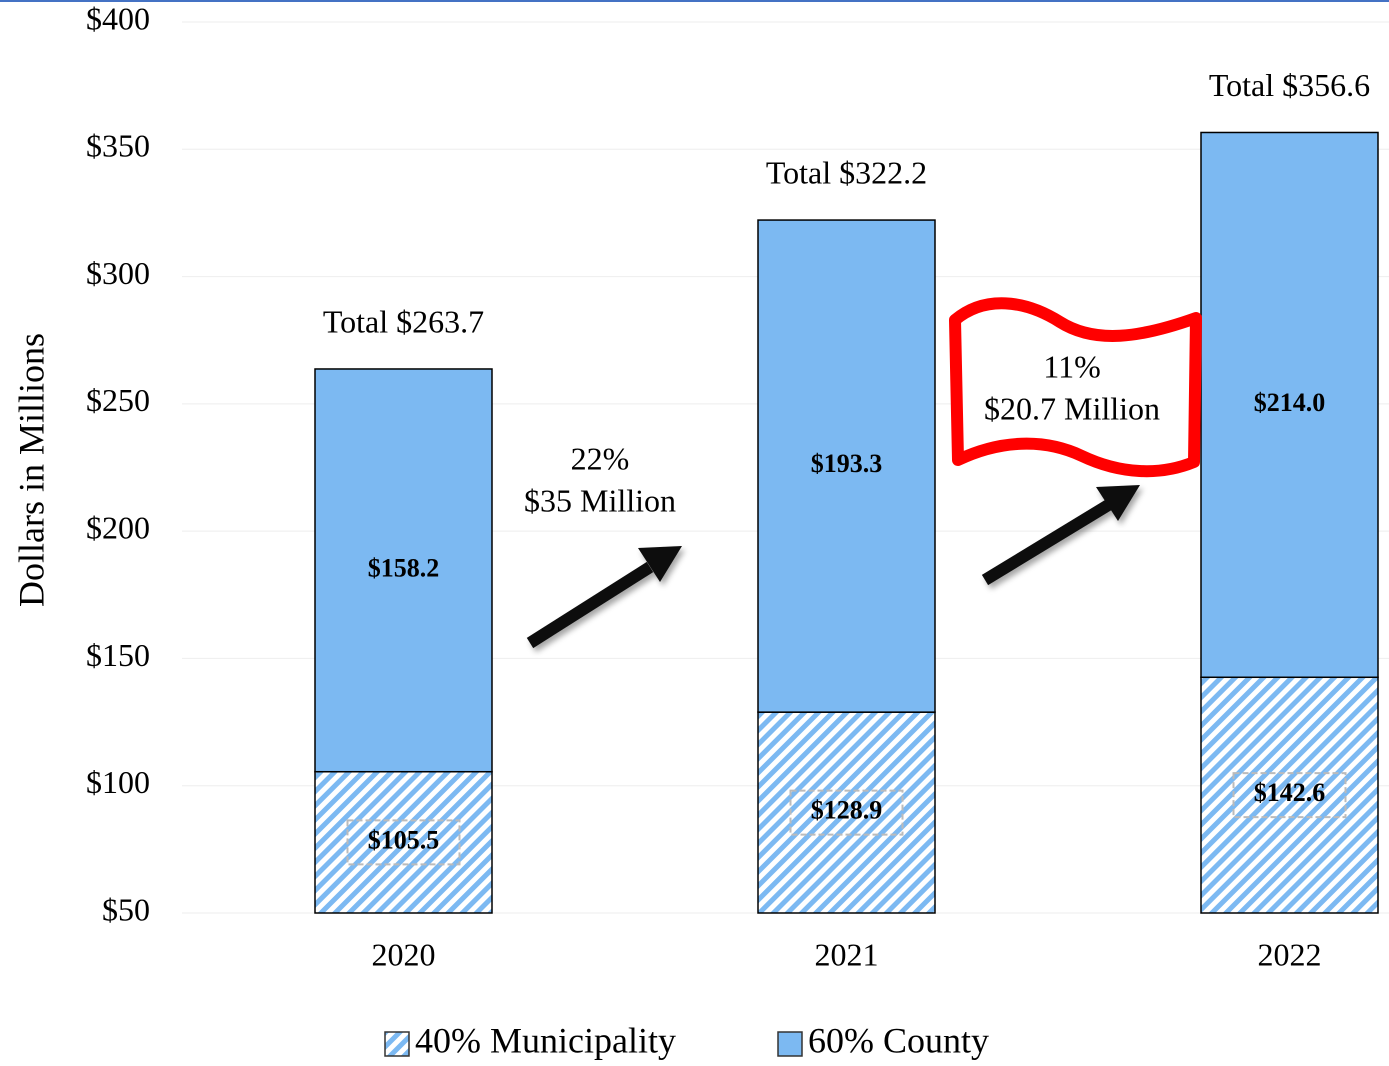  What do you see at coordinates (118, 273) in the screenshot?
I see `y-tick-label: $300` at bounding box center [118, 273].